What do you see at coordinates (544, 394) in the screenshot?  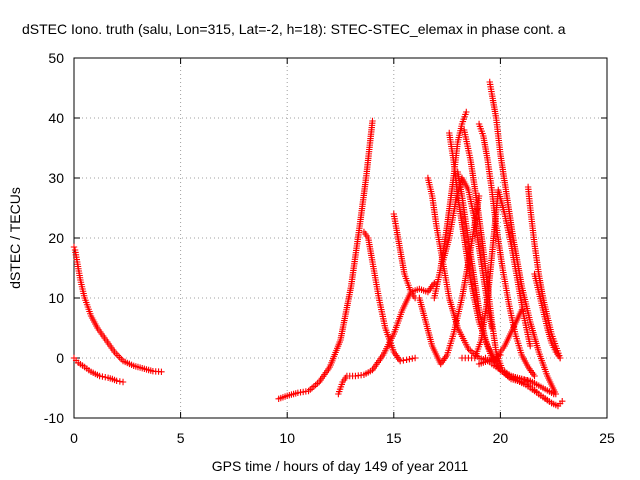 I see `series-arc-u` at bounding box center [544, 394].